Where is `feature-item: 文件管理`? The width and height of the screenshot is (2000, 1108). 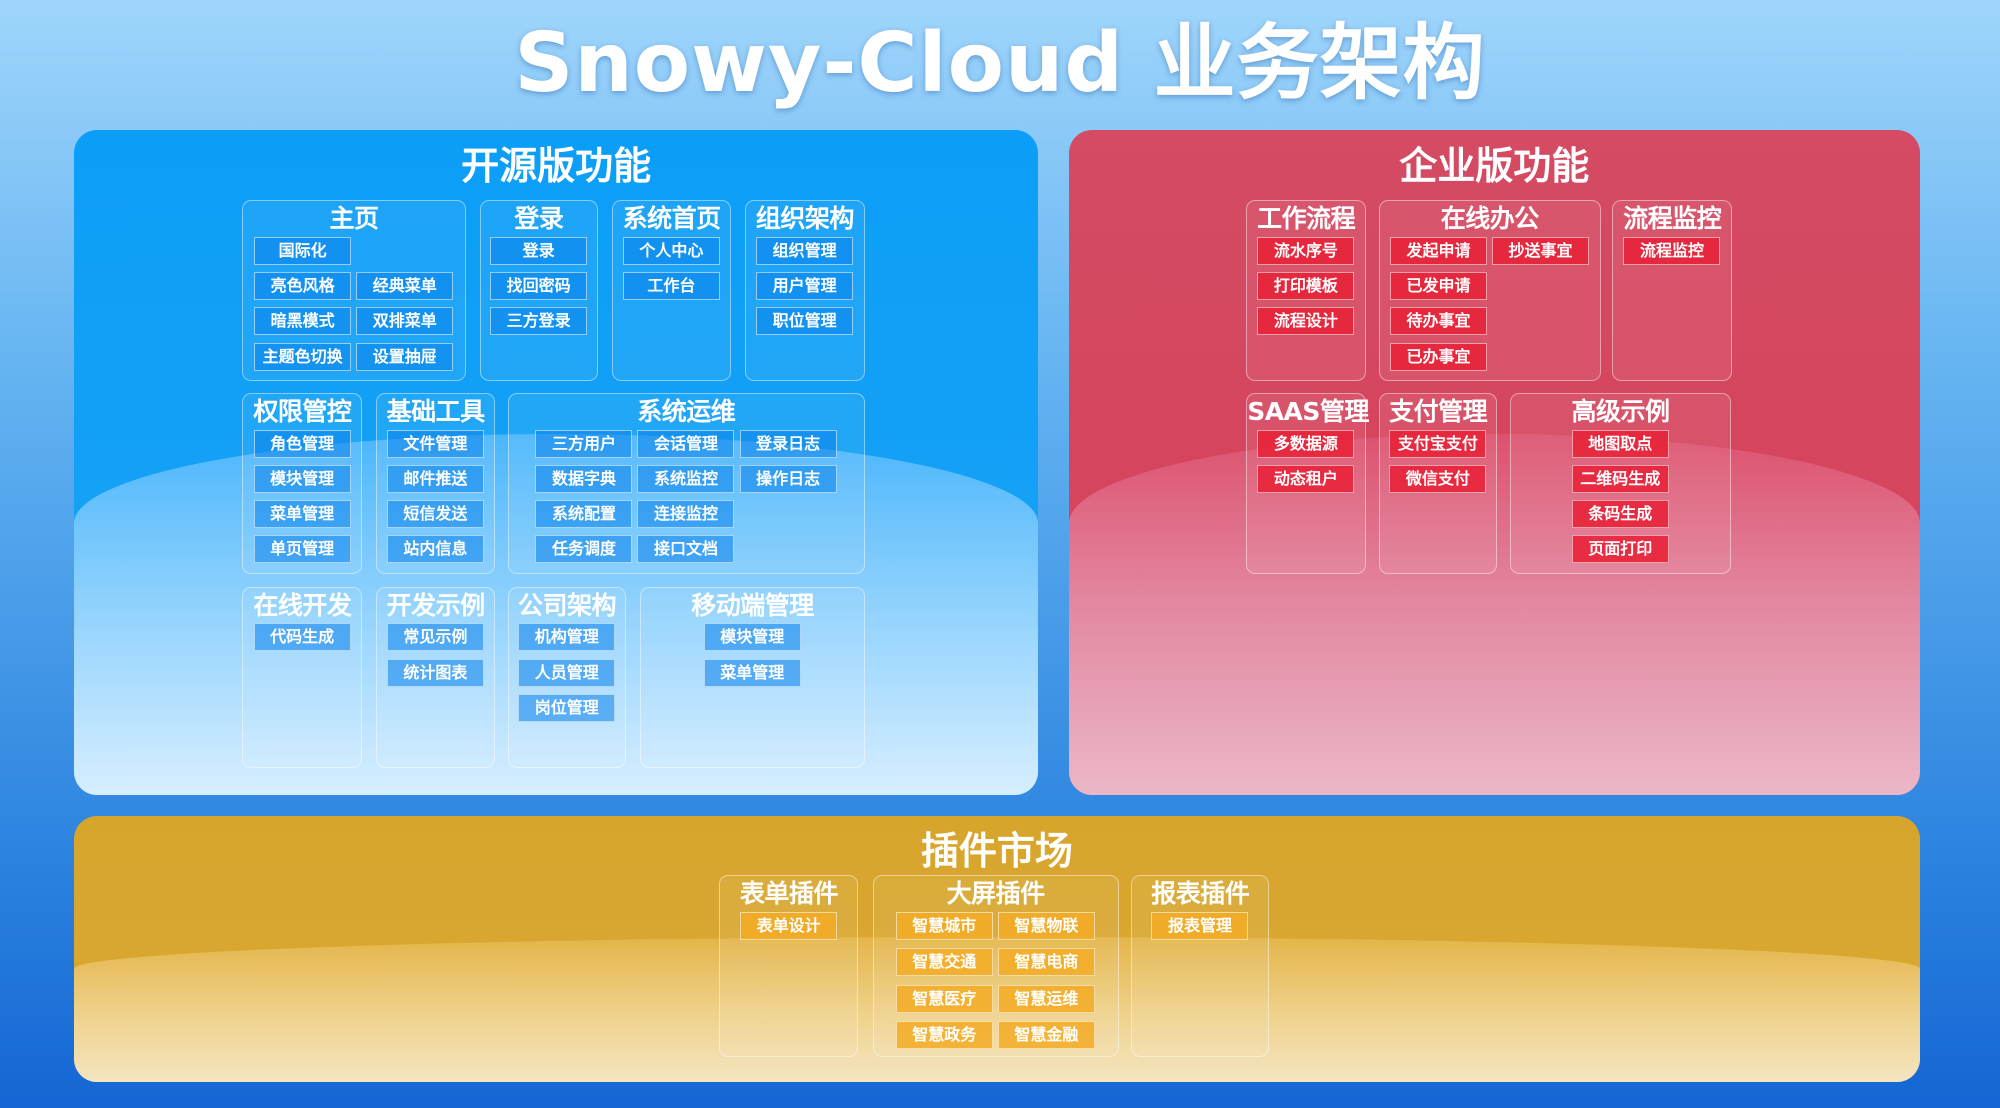 feature-item: 文件管理 is located at coordinates (435, 443).